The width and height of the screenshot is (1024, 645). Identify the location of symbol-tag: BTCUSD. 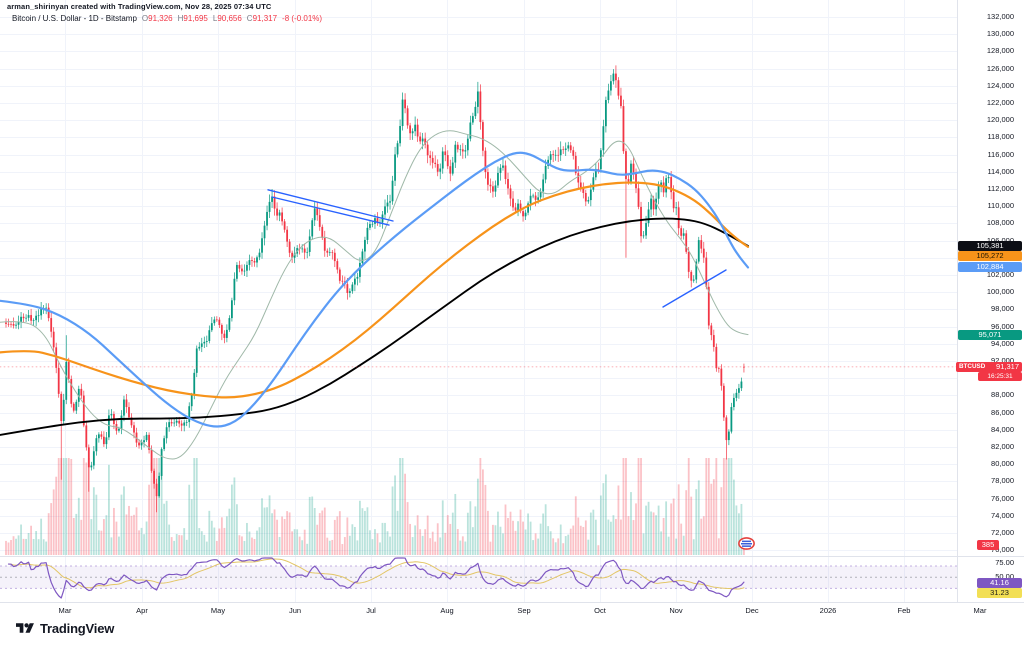
(972, 366).